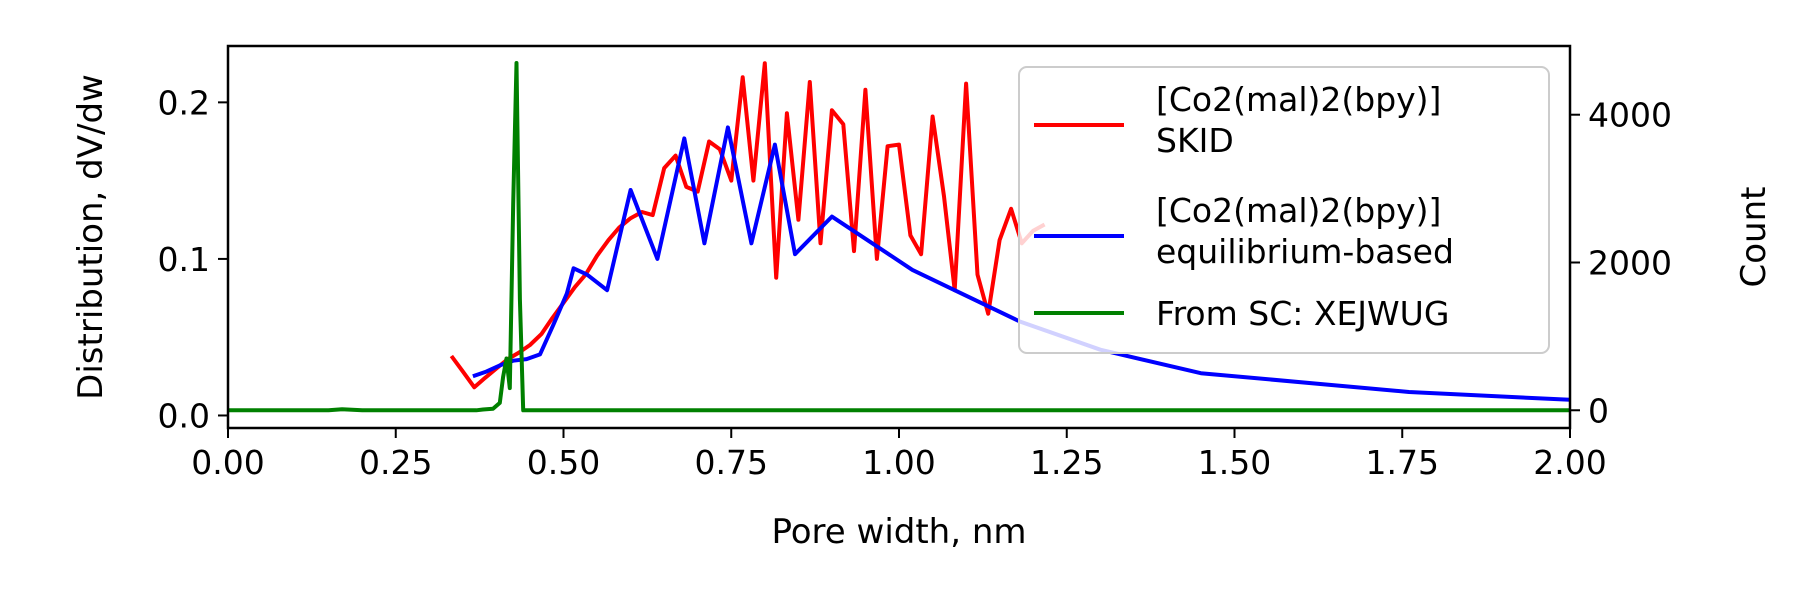 This screenshot has height=600, width=1800. I want to click on x-axis: 0.00 0.25 0.50 0.75 1.00 1.25 1.50 1.75 2.00, so click(899, 455).